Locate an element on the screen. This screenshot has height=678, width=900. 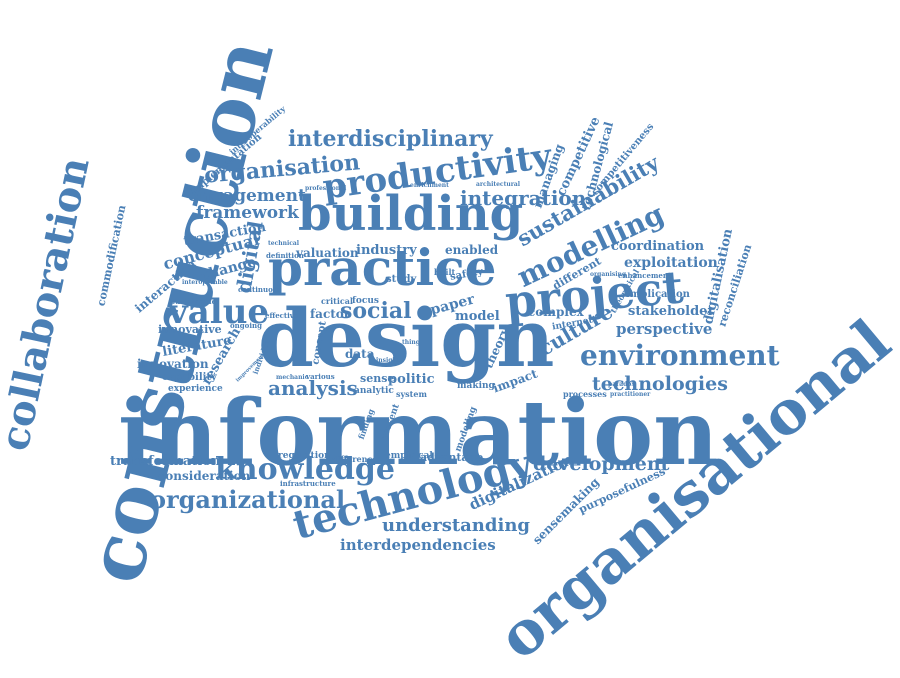
word-enabled: enabled is located at coordinates (472, 250).